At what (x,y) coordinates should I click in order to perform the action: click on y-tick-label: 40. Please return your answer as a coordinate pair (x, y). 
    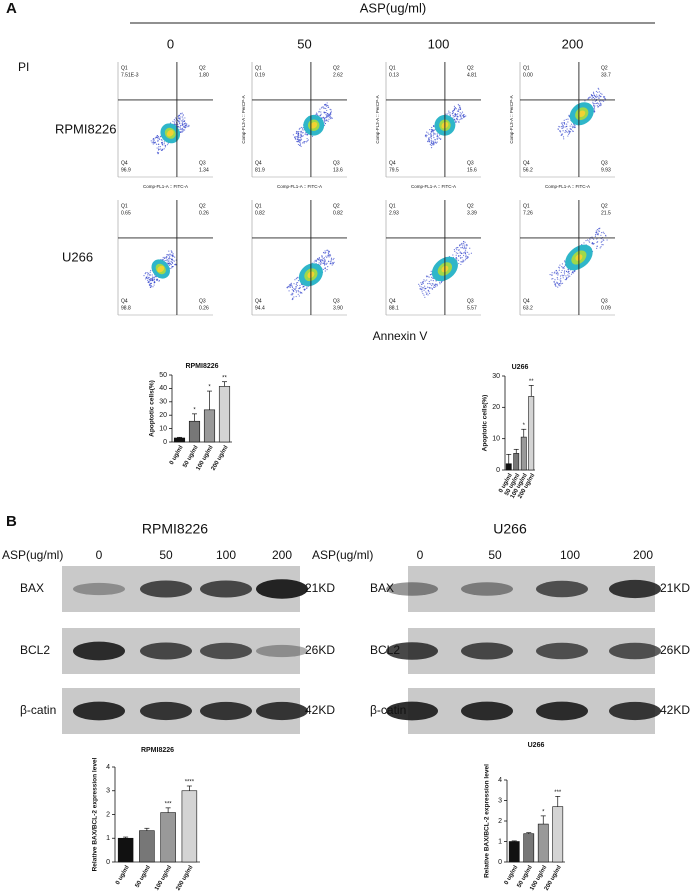
    Looking at the image, I should click on (163, 388).